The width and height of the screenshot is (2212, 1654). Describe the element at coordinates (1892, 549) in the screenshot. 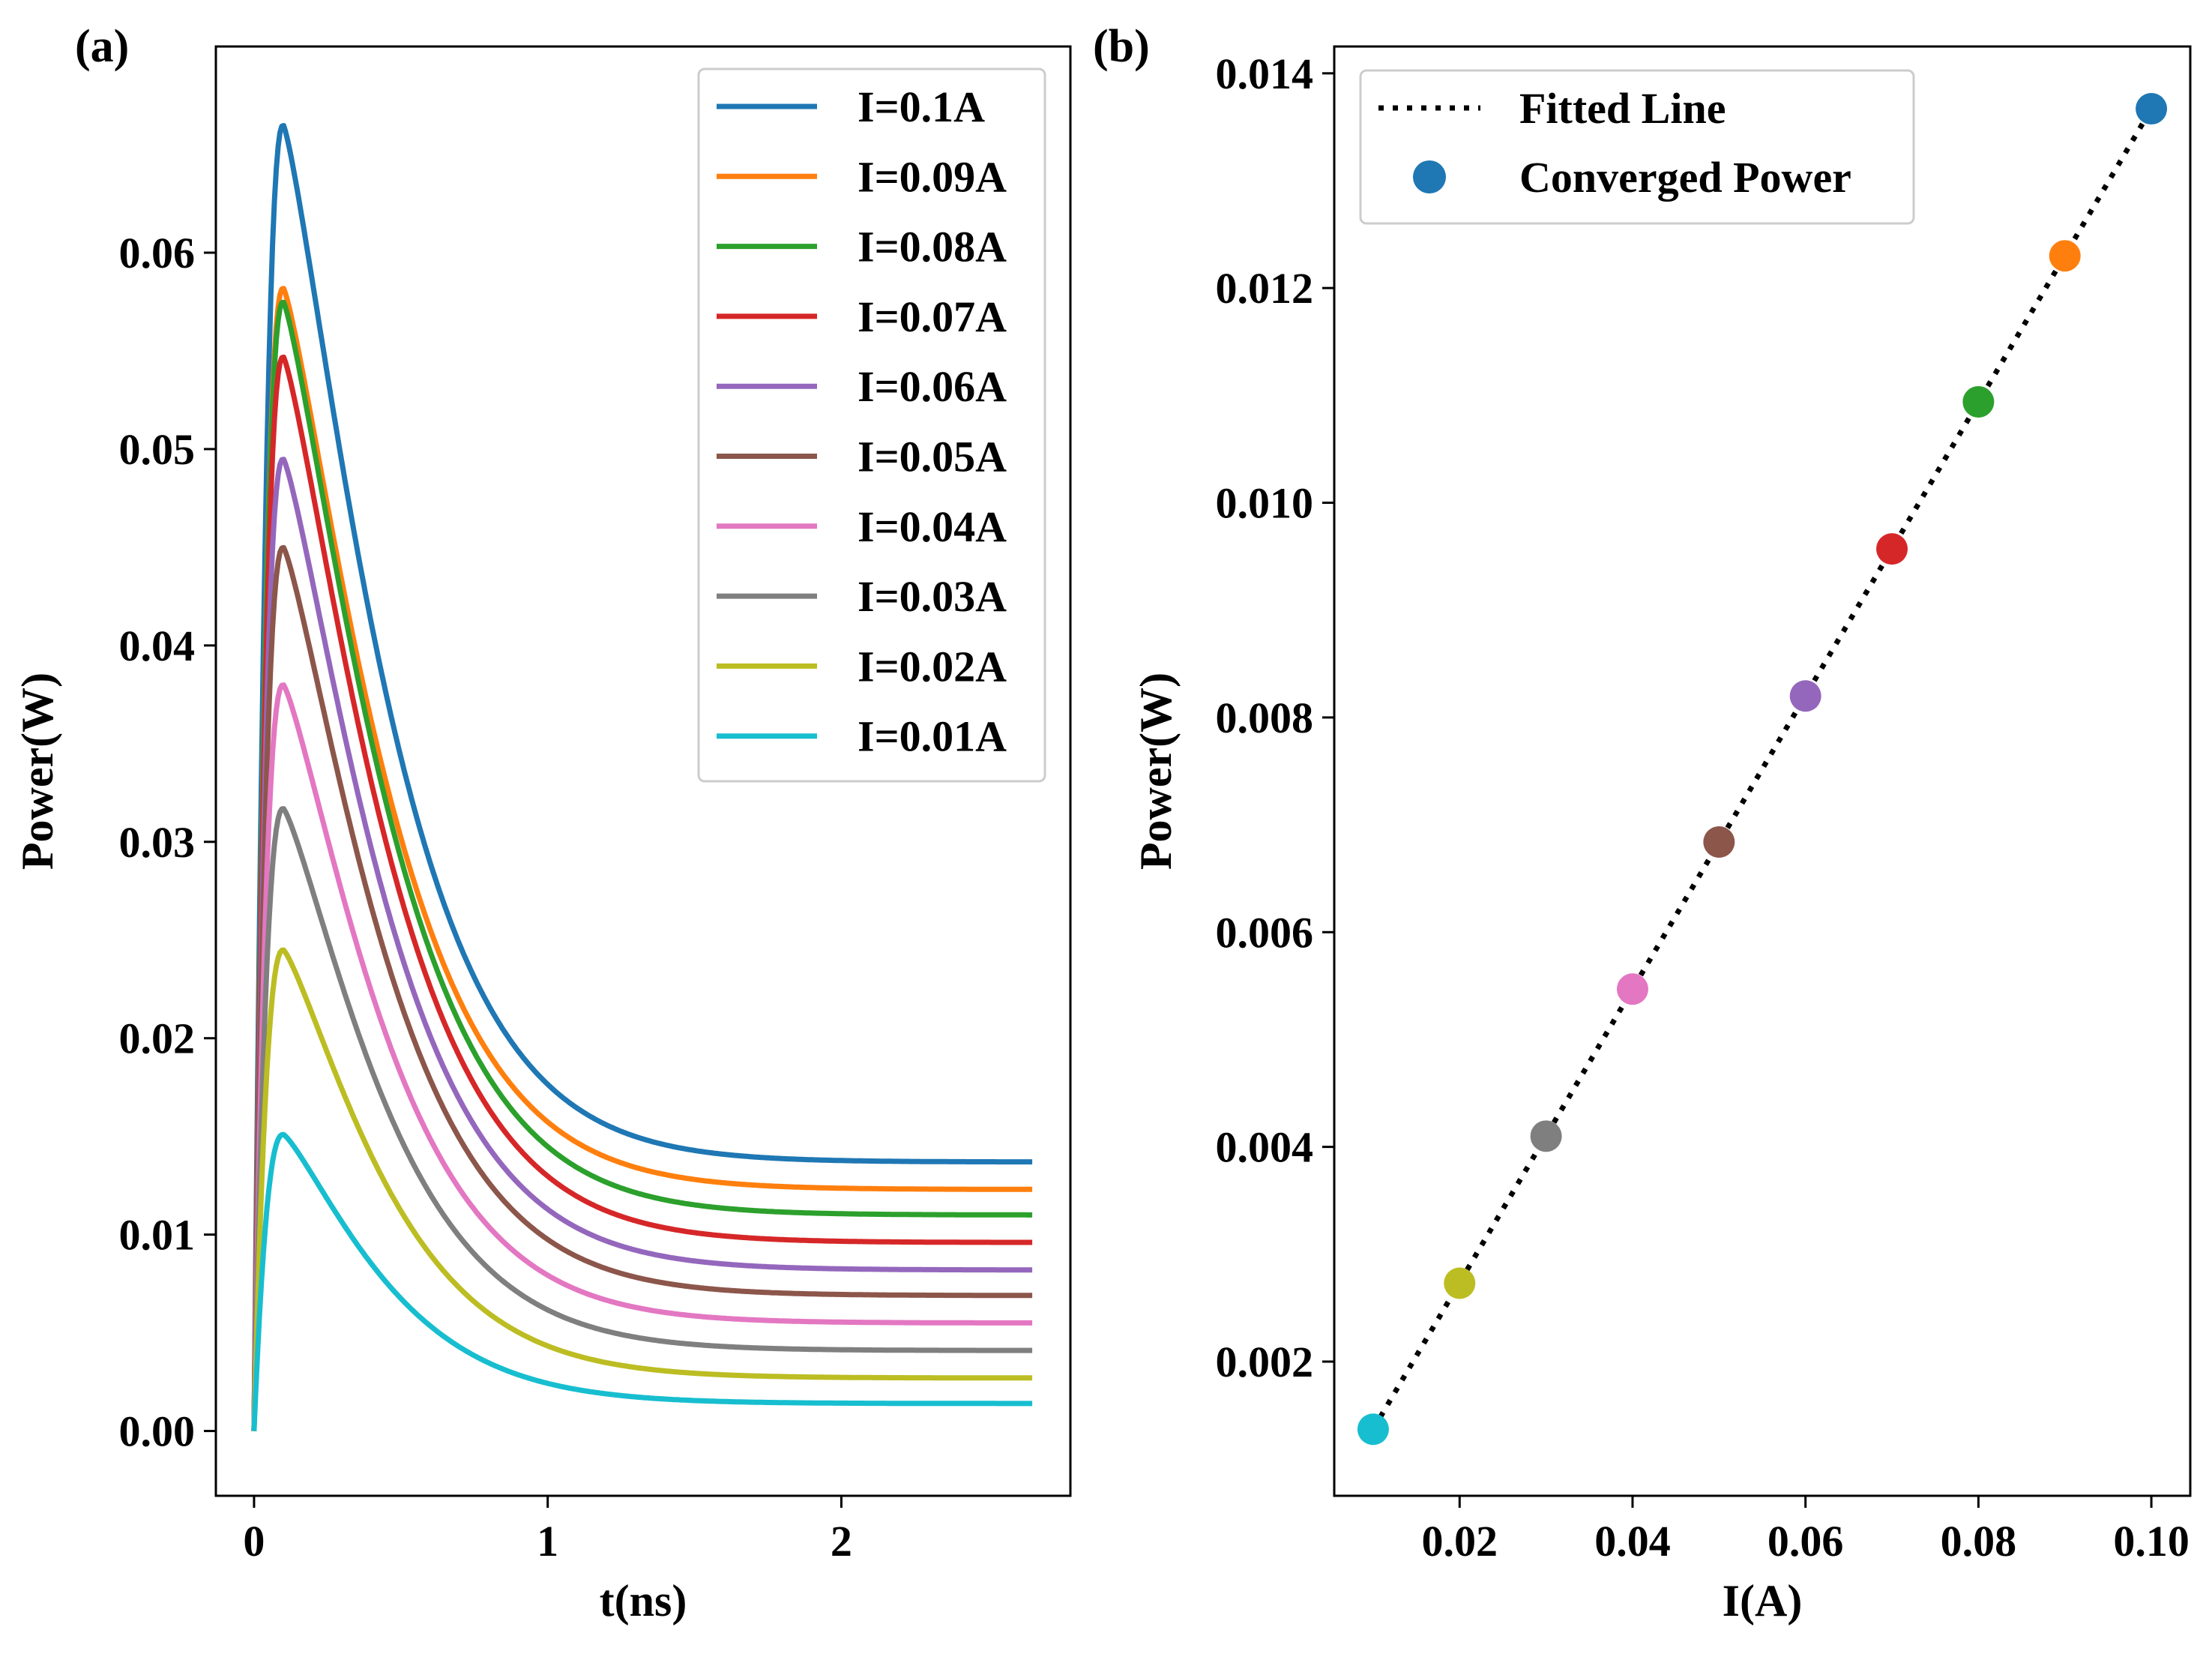

I see `data-point-0.07` at that location.